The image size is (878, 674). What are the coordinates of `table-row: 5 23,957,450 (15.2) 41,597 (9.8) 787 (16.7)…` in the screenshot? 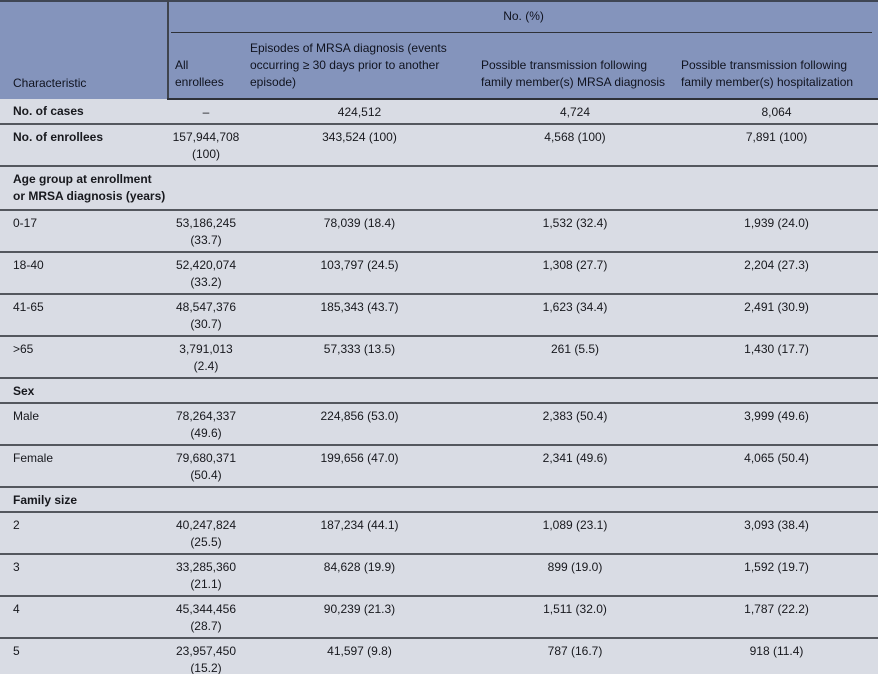 It's located at (439, 655).